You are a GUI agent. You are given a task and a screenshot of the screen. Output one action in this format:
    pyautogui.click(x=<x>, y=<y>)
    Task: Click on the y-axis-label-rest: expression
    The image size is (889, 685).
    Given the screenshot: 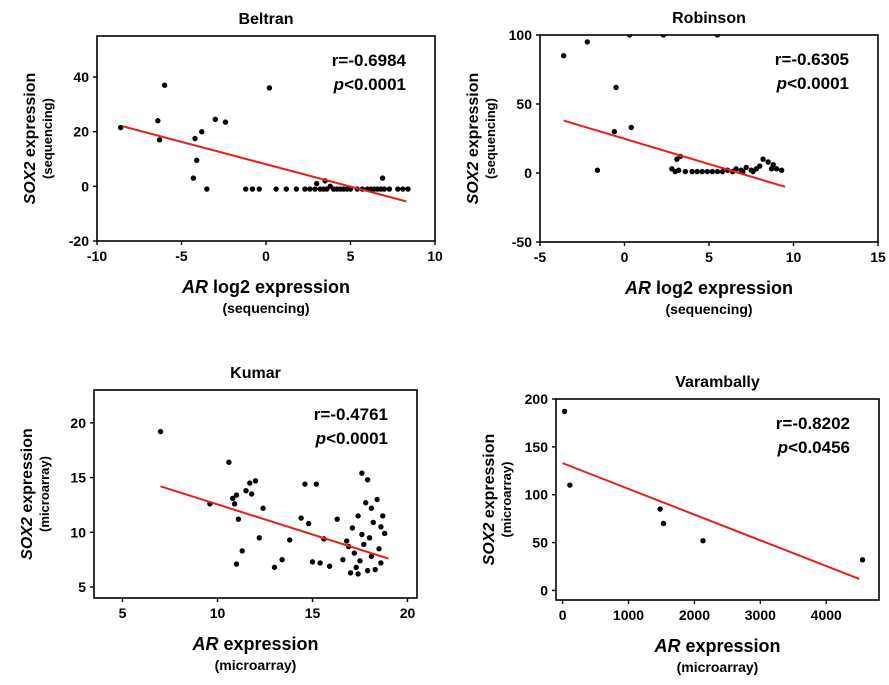 What is the action you would take?
    pyautogui.click(x=473, y=117)
    